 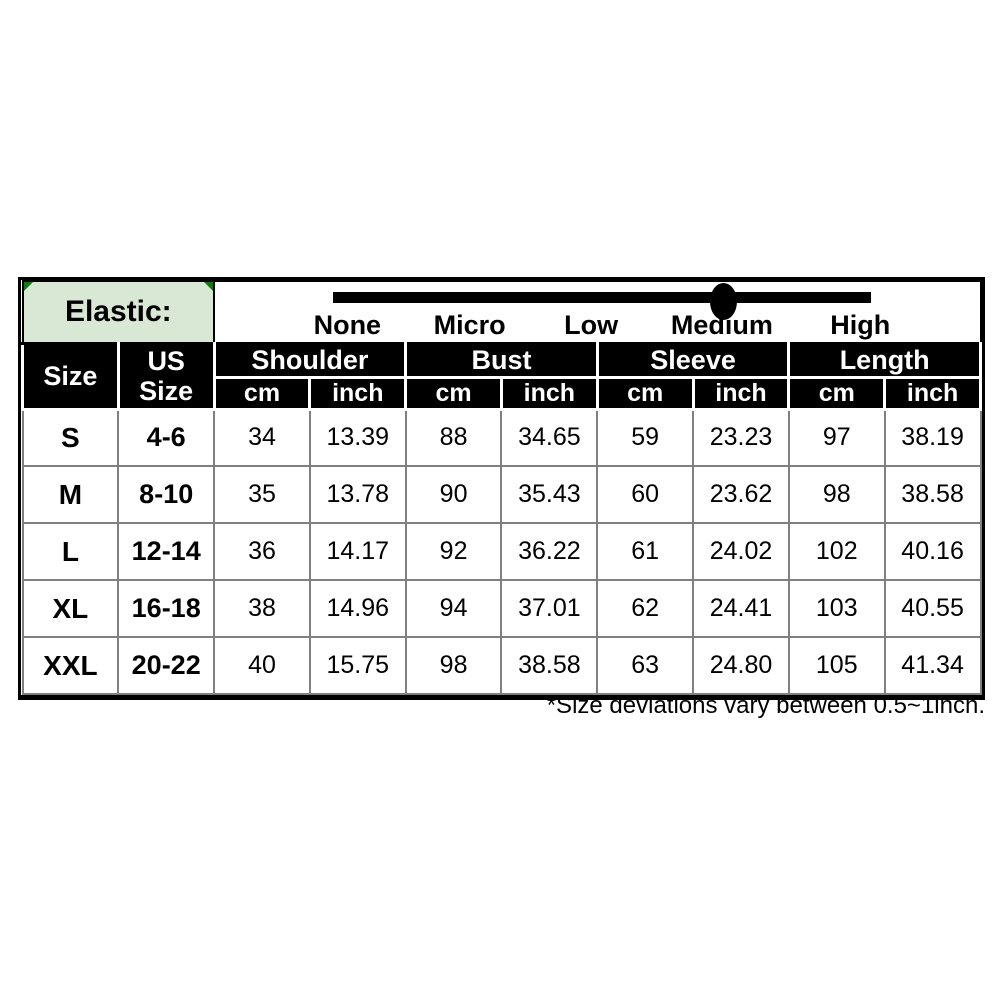 I want to click on cell-bust-cm: 90, so click(x=453, y=494).